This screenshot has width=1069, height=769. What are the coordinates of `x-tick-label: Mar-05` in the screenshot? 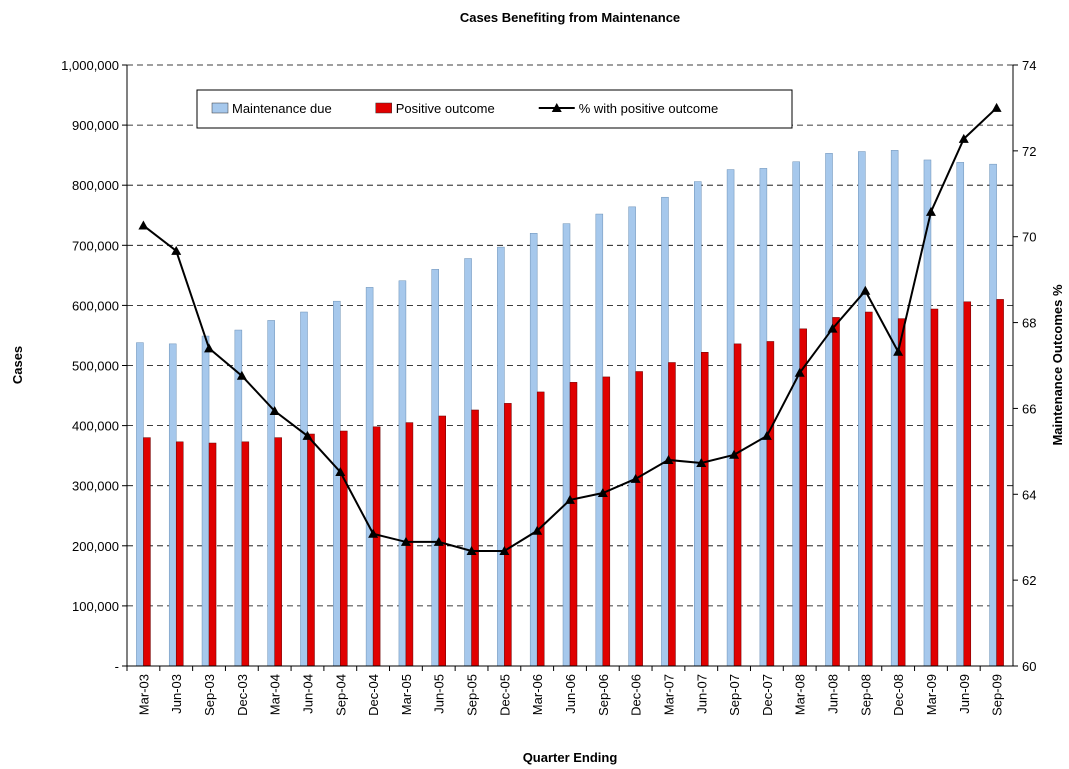 It's located at (406, 694).